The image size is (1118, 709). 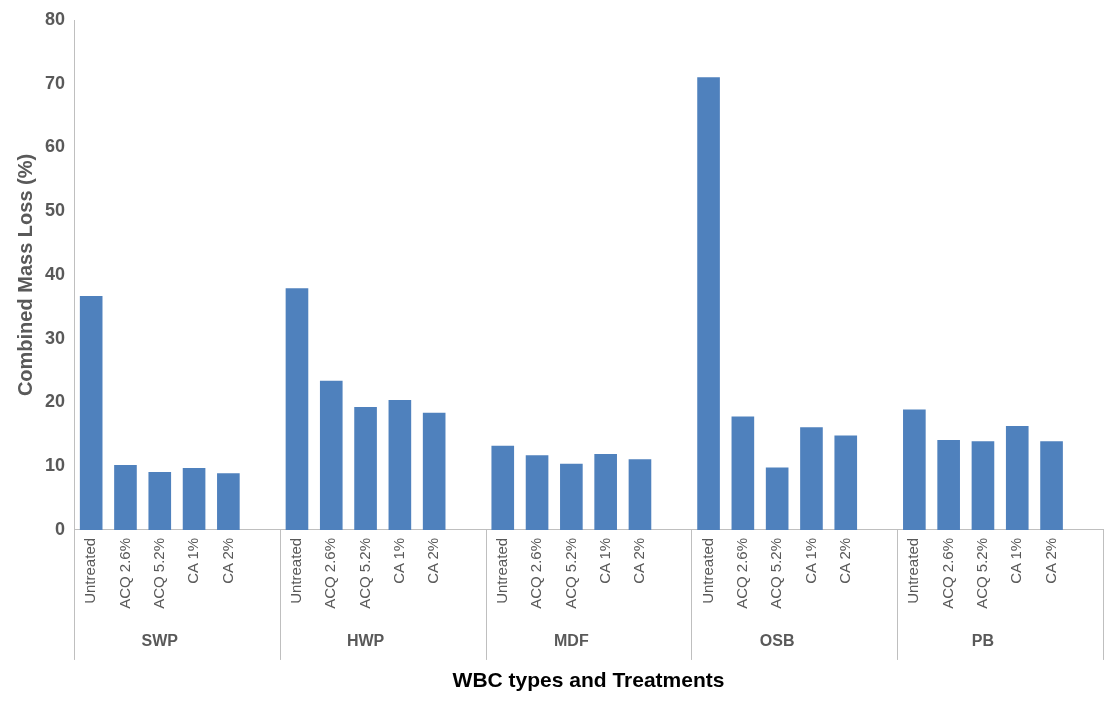 What do you see at coordinates (588, 680) in the screenshot?
I see `x-axis-title: WBC types and Treatments` at bounding box center [588, 680].